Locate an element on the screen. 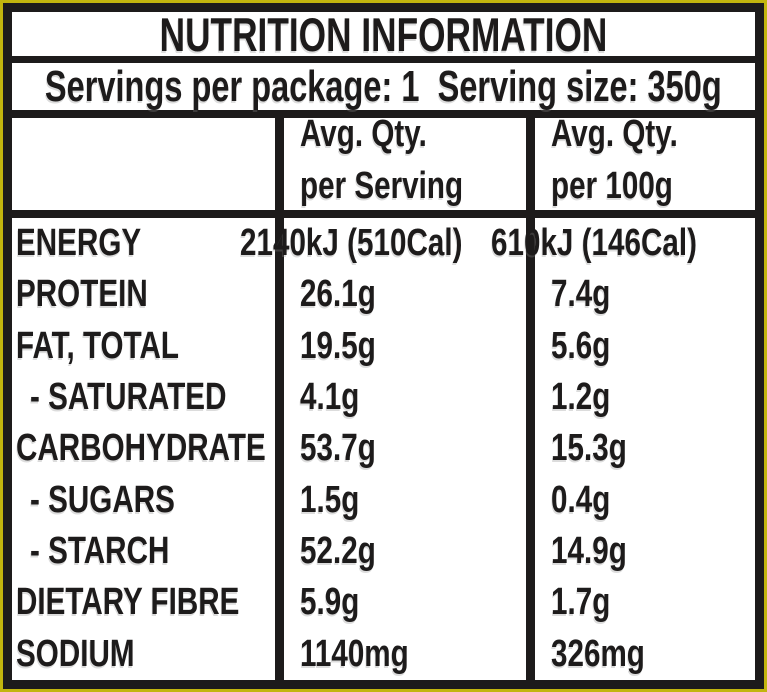 This screenshot has height=692, width=767. nutrient-name-text: CARBOHYDRATE is located at coordinates (141, 448).